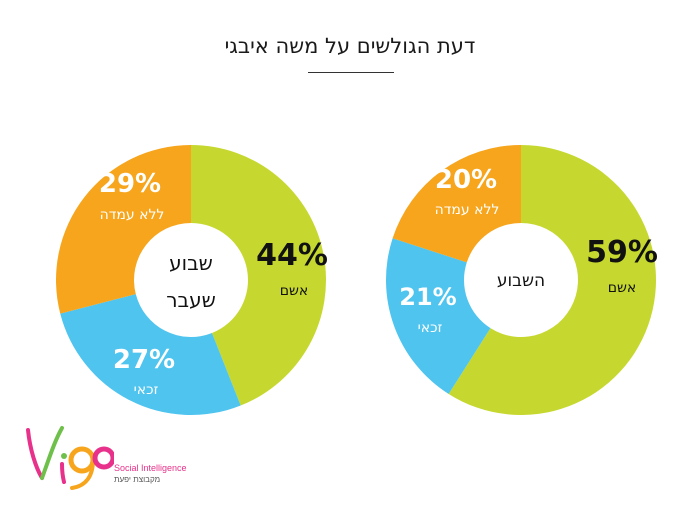  Describe the element at coordinates (191, 263) in the screenshot. I see `donut-center-label: שבוע` at that location.